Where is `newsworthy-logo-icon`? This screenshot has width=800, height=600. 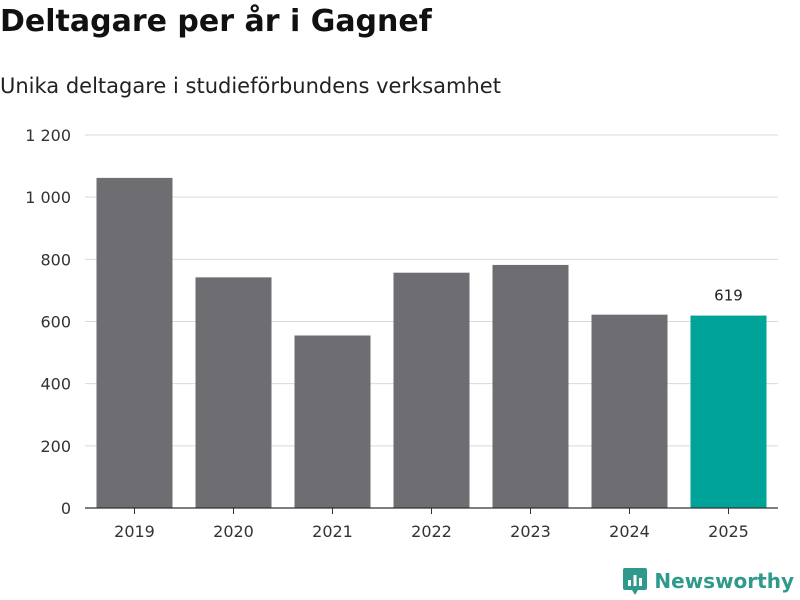 newsworthy-logo-icon is located at coordinates (635, 581).